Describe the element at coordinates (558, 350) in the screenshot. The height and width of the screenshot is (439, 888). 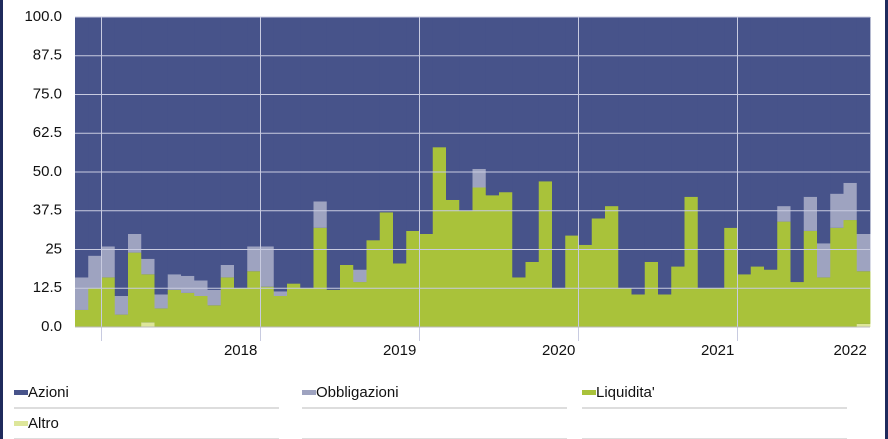
I see `x-tick-label: 2020` at that location.